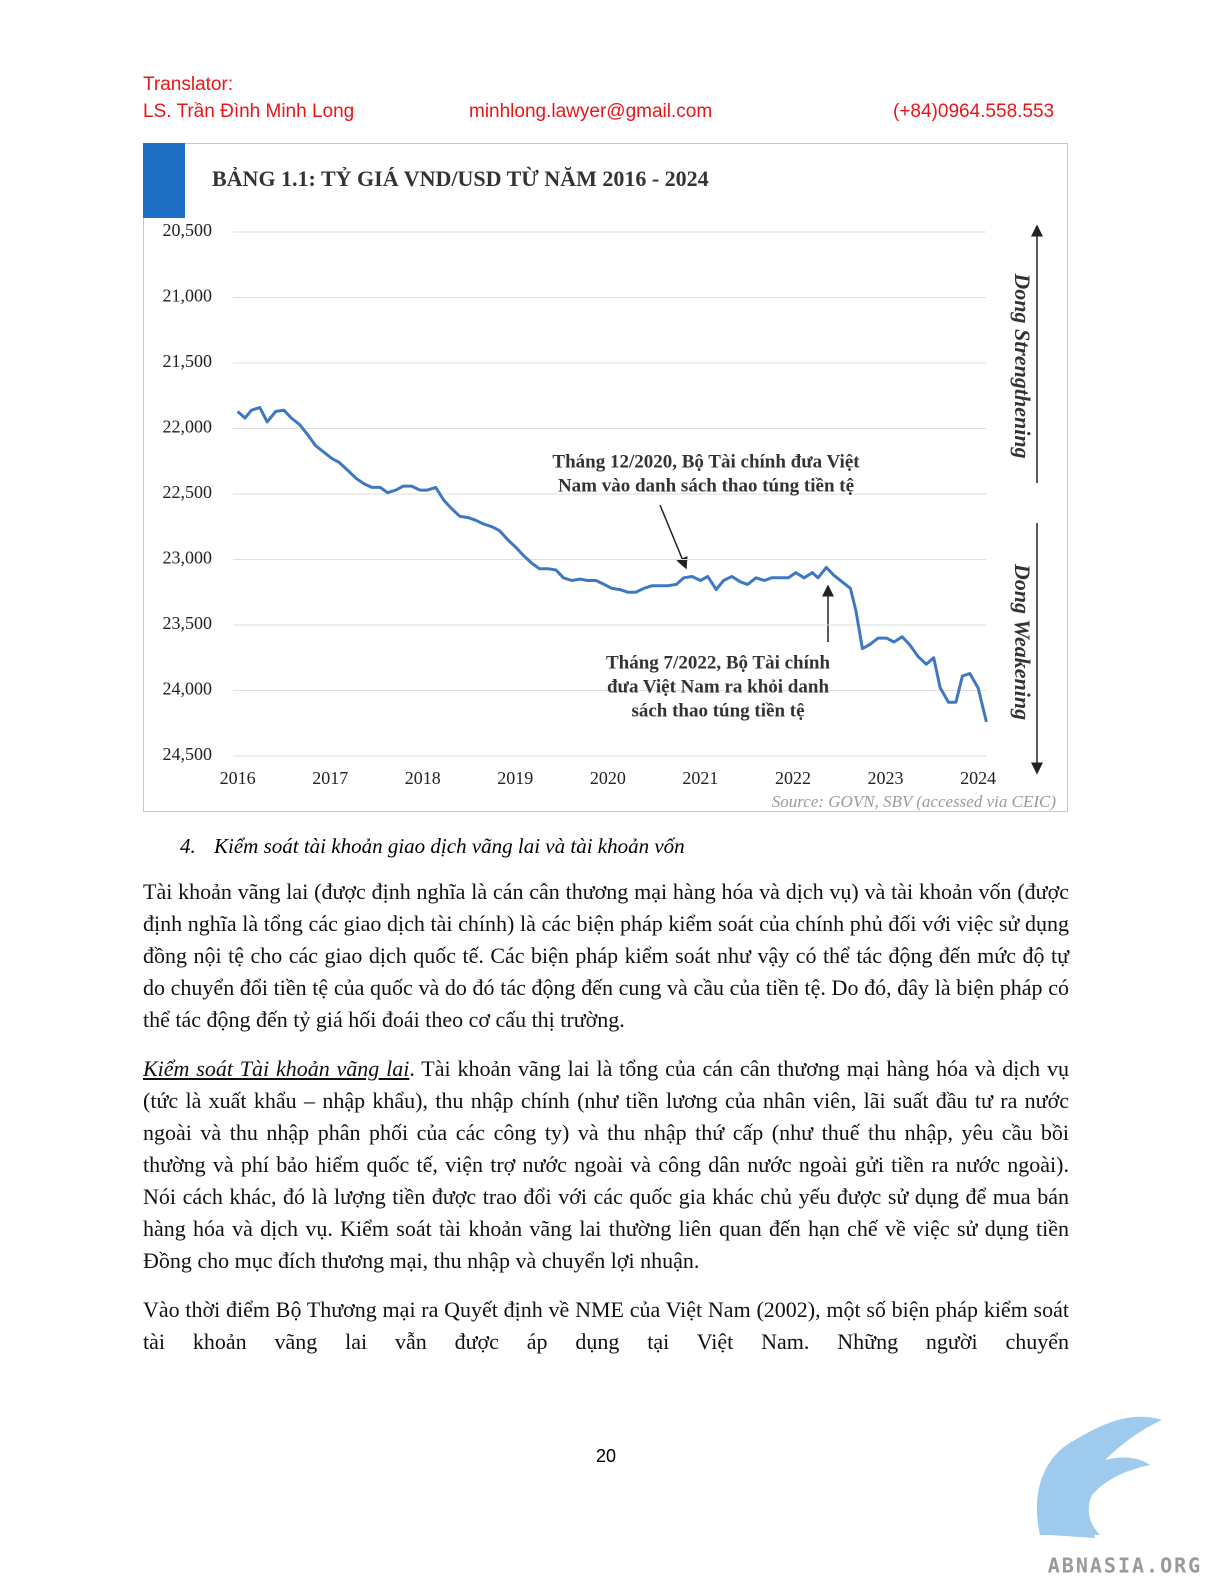 This screenshot has height=1584, width=1224. Describe the element at coordinates (188, 361) in the screenshot. I see `y-tick-label: 21,500` at that location.